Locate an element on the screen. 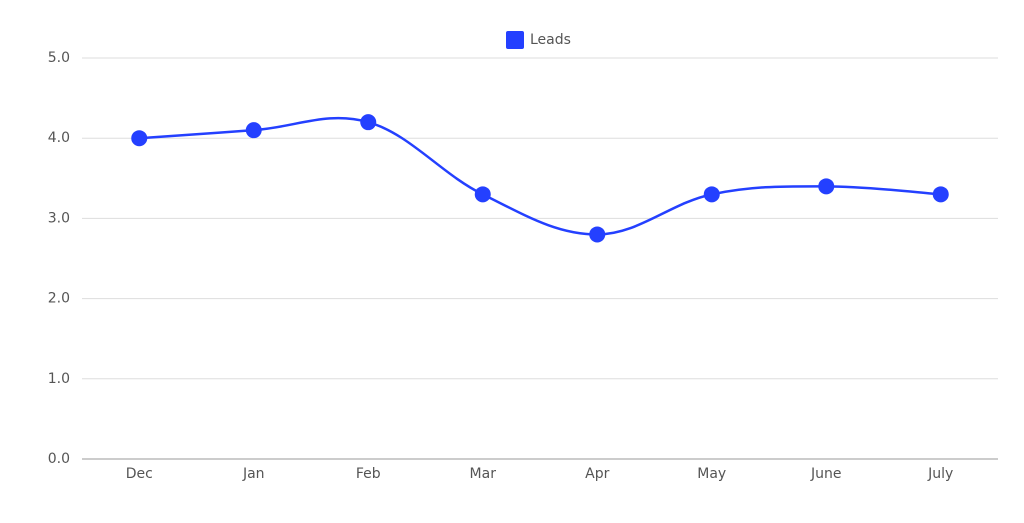 This screenshot has width=1024, height=523. y-tick-label: 0.0 is located at coordinates (59, 459).